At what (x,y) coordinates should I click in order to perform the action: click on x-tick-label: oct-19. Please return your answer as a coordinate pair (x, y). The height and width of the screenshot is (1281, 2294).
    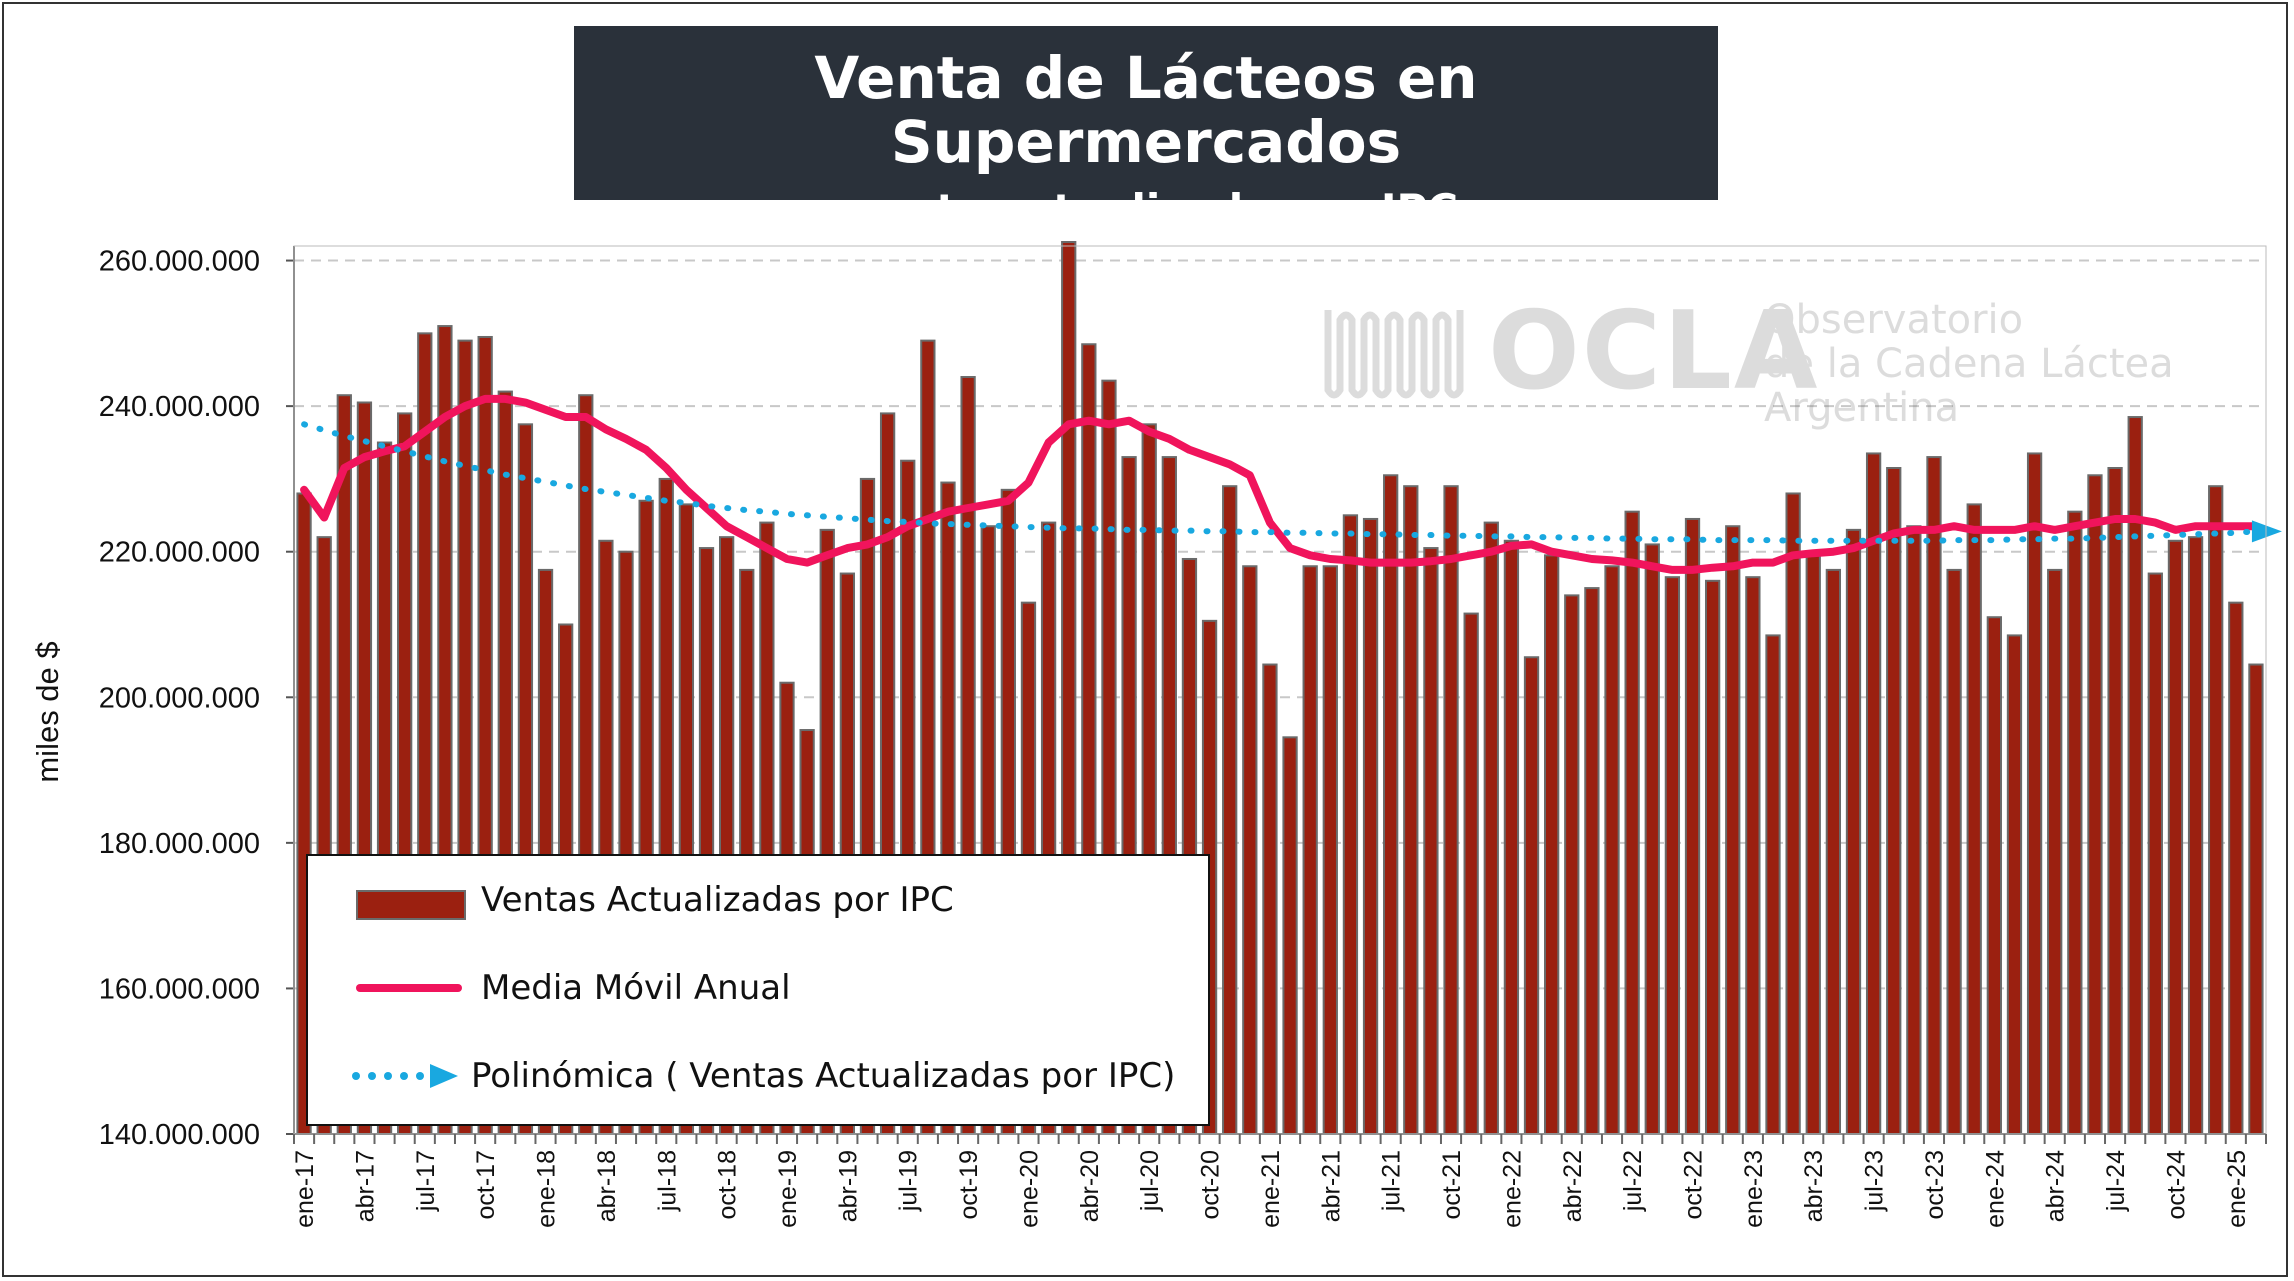
    Looking at the image, I should click on (969, 1184).